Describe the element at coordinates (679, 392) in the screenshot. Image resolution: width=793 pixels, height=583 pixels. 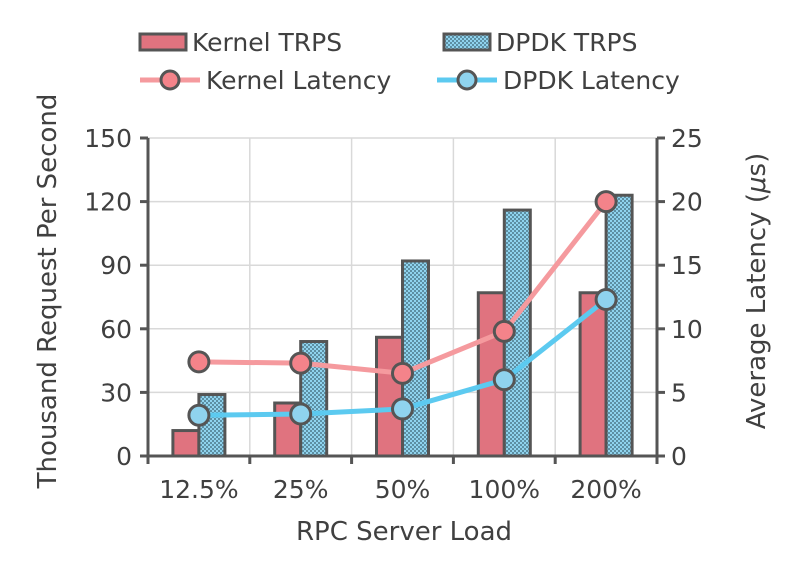
I see `y2-tick-label: 5` at that location.